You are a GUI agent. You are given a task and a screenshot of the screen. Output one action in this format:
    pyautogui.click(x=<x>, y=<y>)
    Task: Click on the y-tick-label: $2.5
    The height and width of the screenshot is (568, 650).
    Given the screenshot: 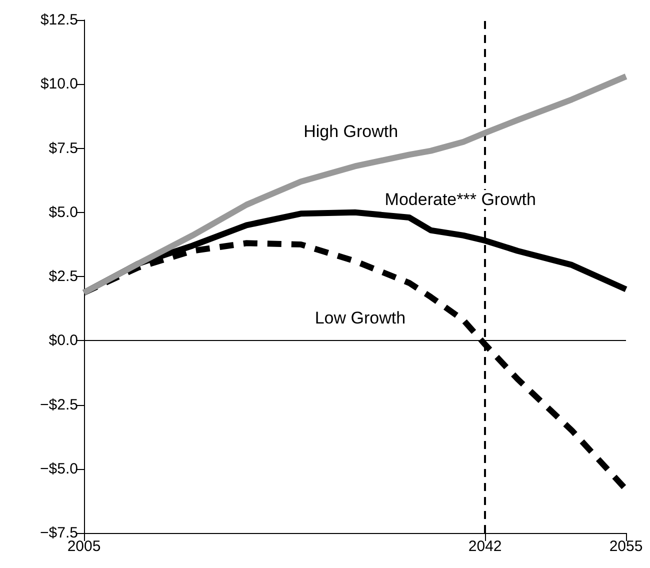 What is the action you would take?
    pyautogui.click(x=63, y=276)
    